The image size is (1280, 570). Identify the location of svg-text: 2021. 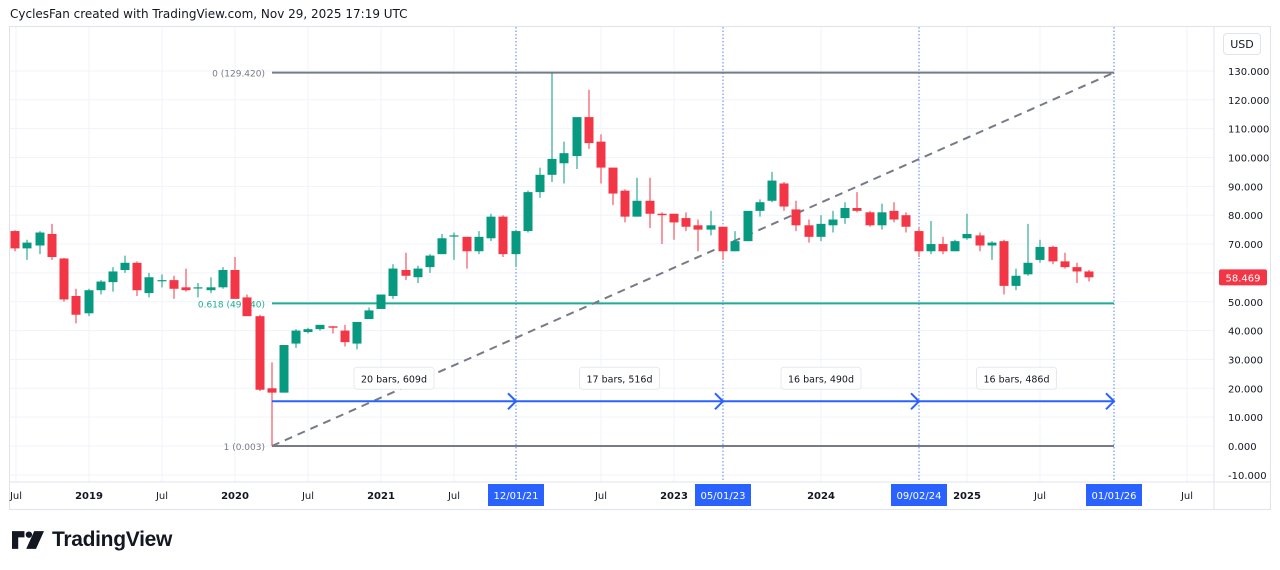
(381, 496).